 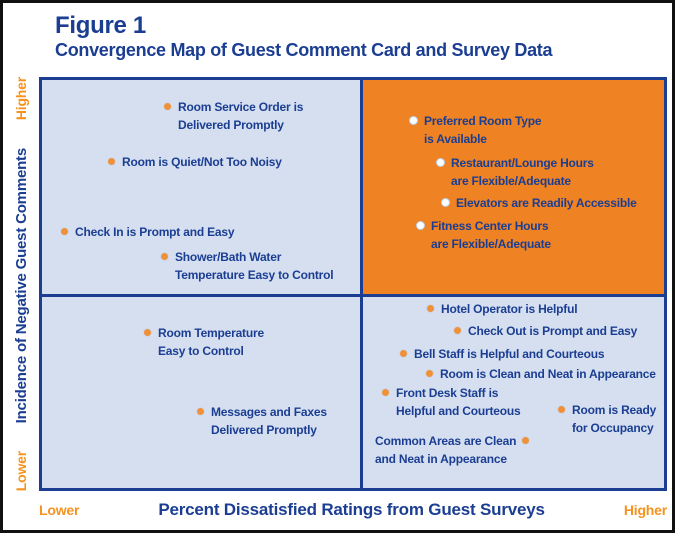 I want to click on point-messages-faxes: Messages and Faxes Delivered Promptly, so click(x=261, y=421).